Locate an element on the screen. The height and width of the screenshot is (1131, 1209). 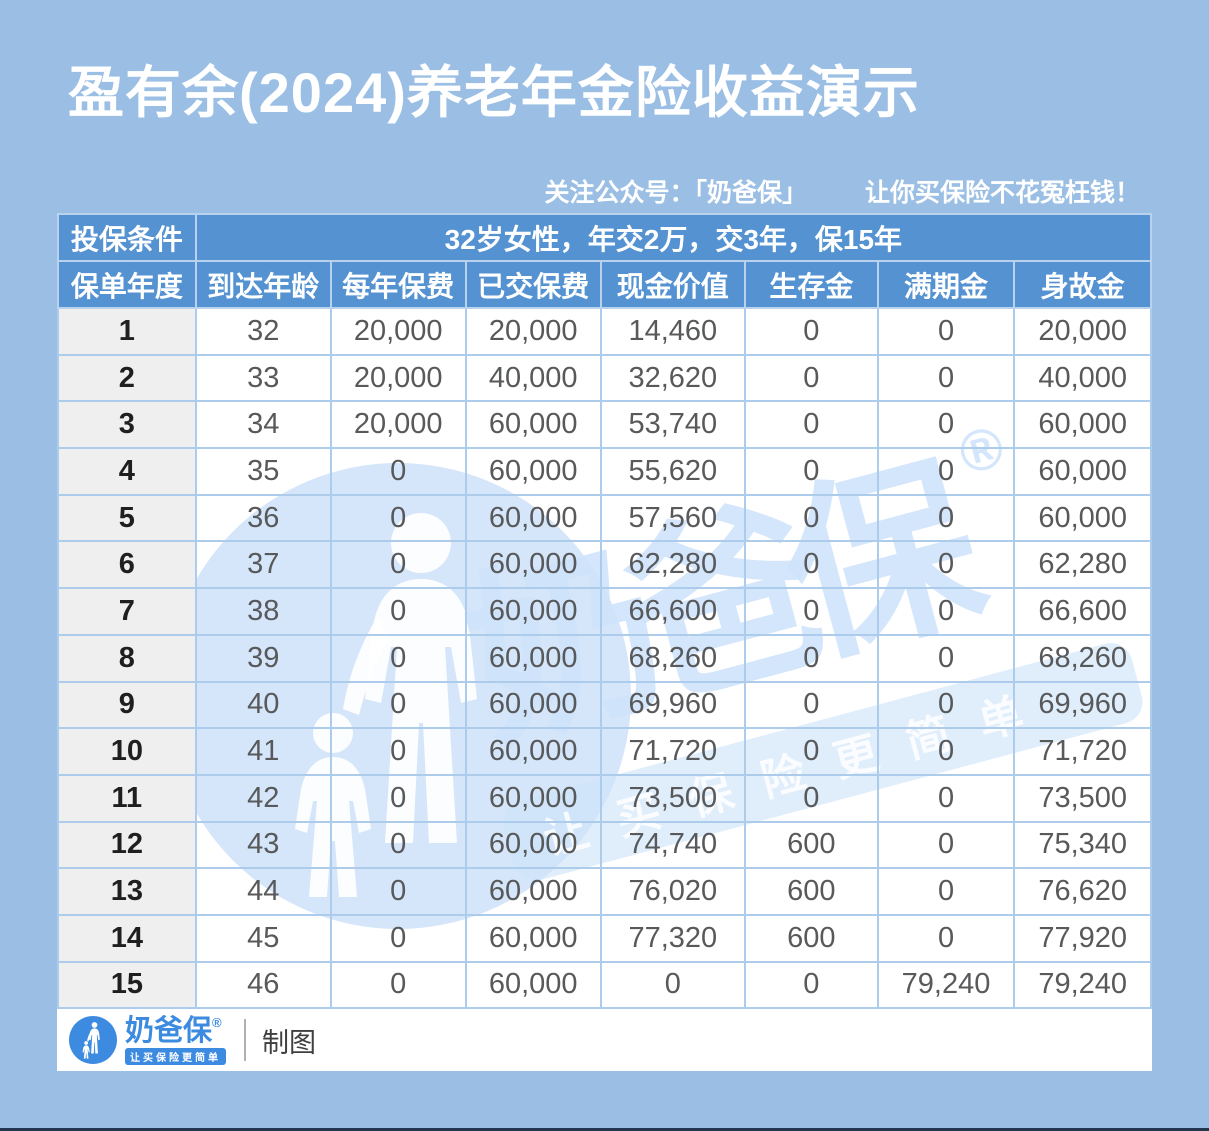
table-cell: 32 is located at coordinates (263, 331).